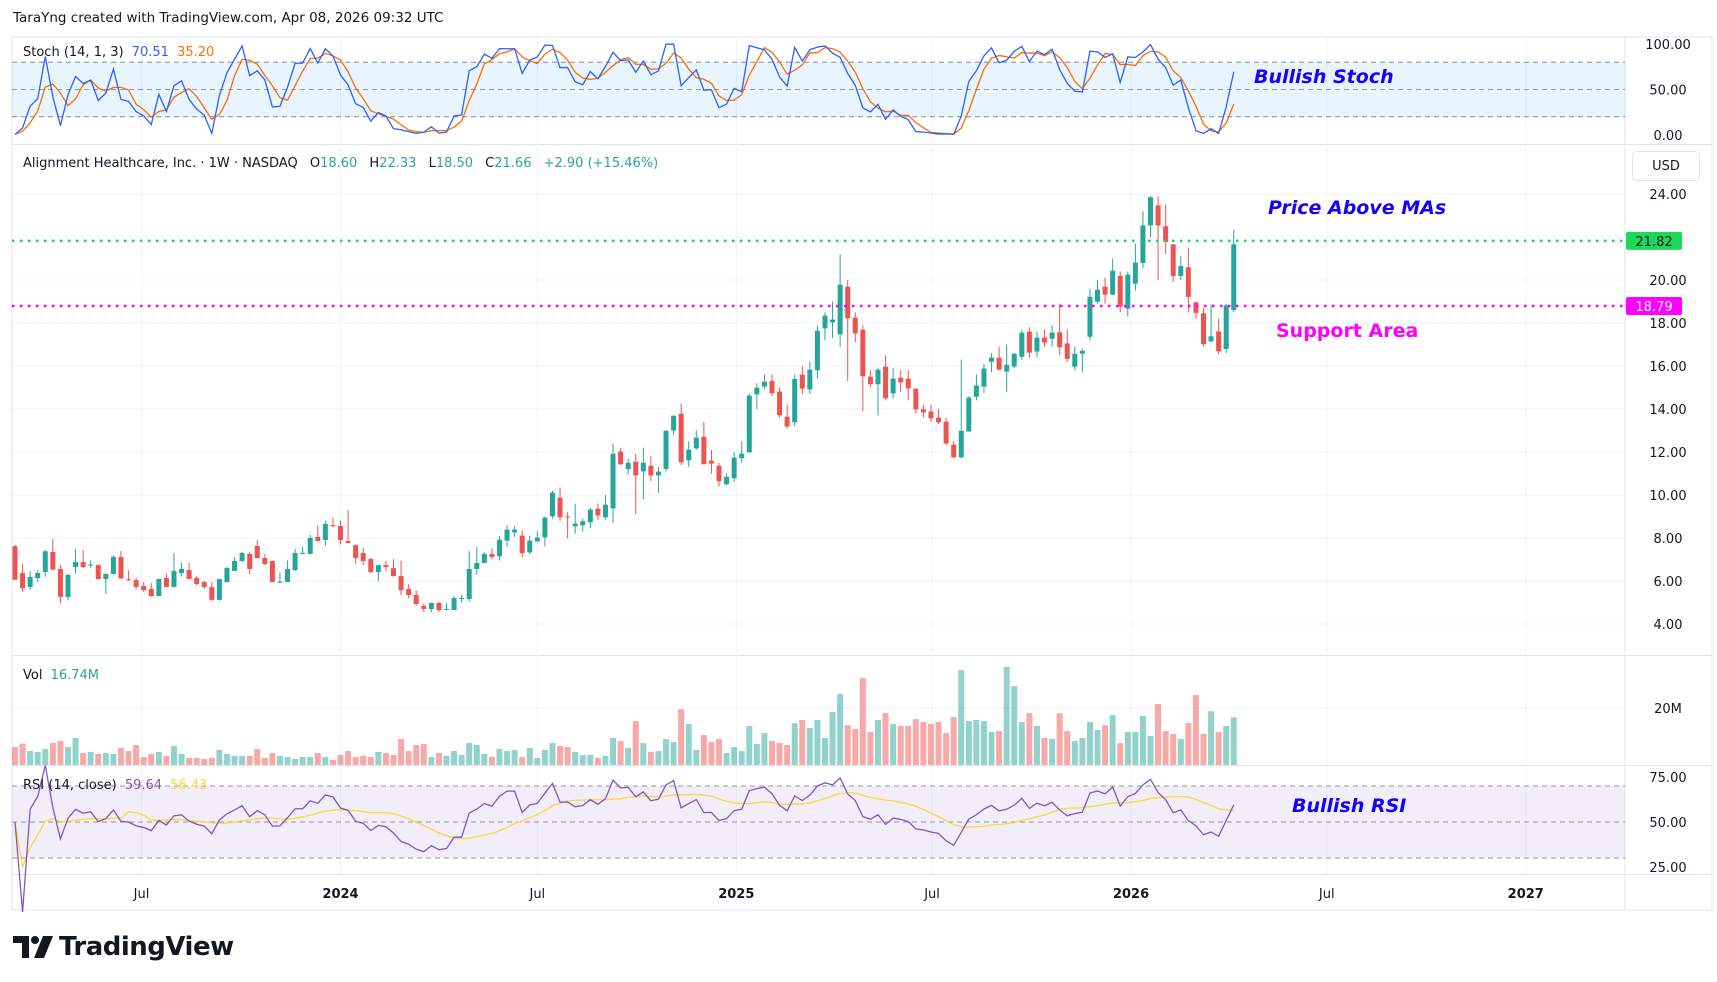  I want to click on volume-value: 16.74M, so click(75, 675).